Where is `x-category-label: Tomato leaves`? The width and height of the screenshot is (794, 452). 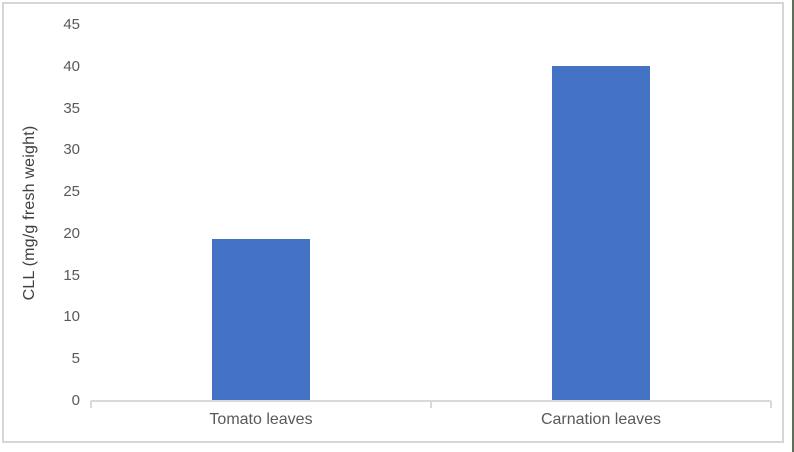
x-category-label: Tomato leaves is located at coordinates (261, 419).